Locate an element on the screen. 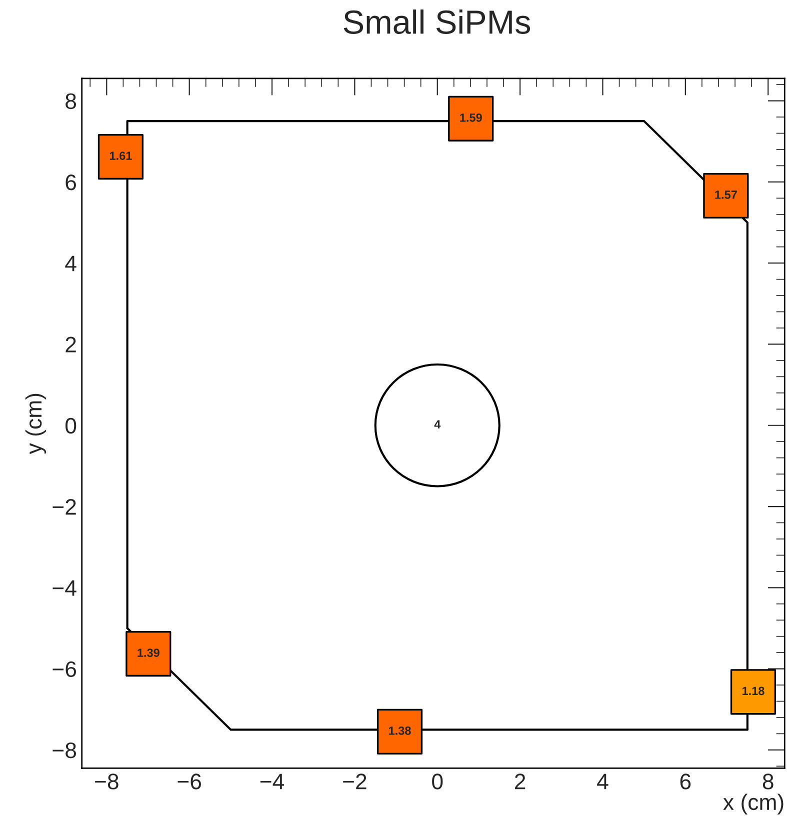  annotation: 1.38 is located at coordinates (400, 730).